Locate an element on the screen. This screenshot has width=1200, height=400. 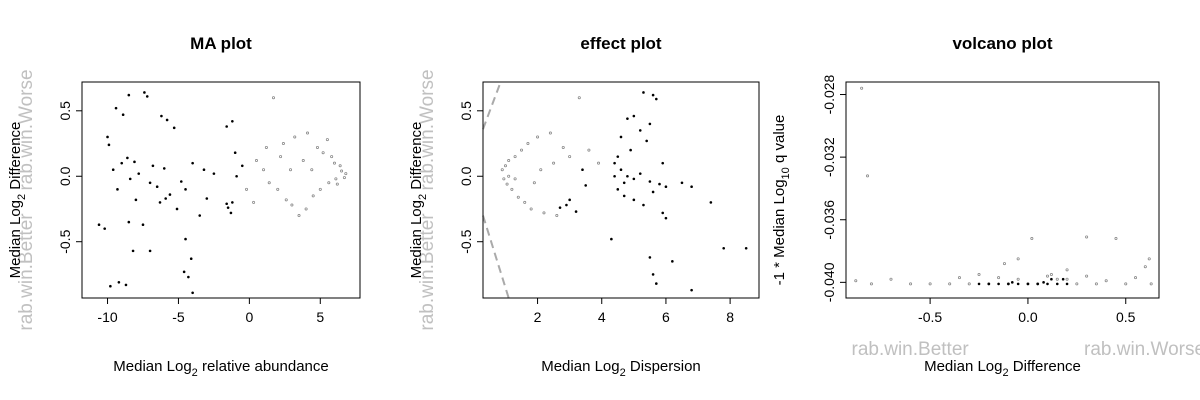
y-axis-label: Median Log2 Difference is located at coordinates (418, 200).